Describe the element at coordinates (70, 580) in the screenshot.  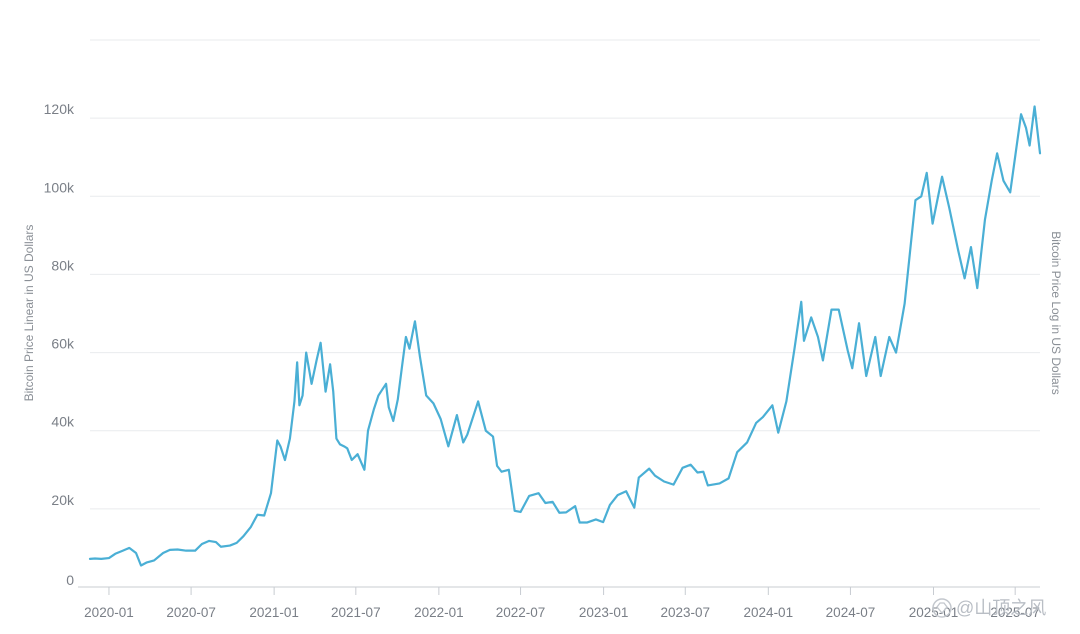
I see `y-tick-label: 0` at that location.